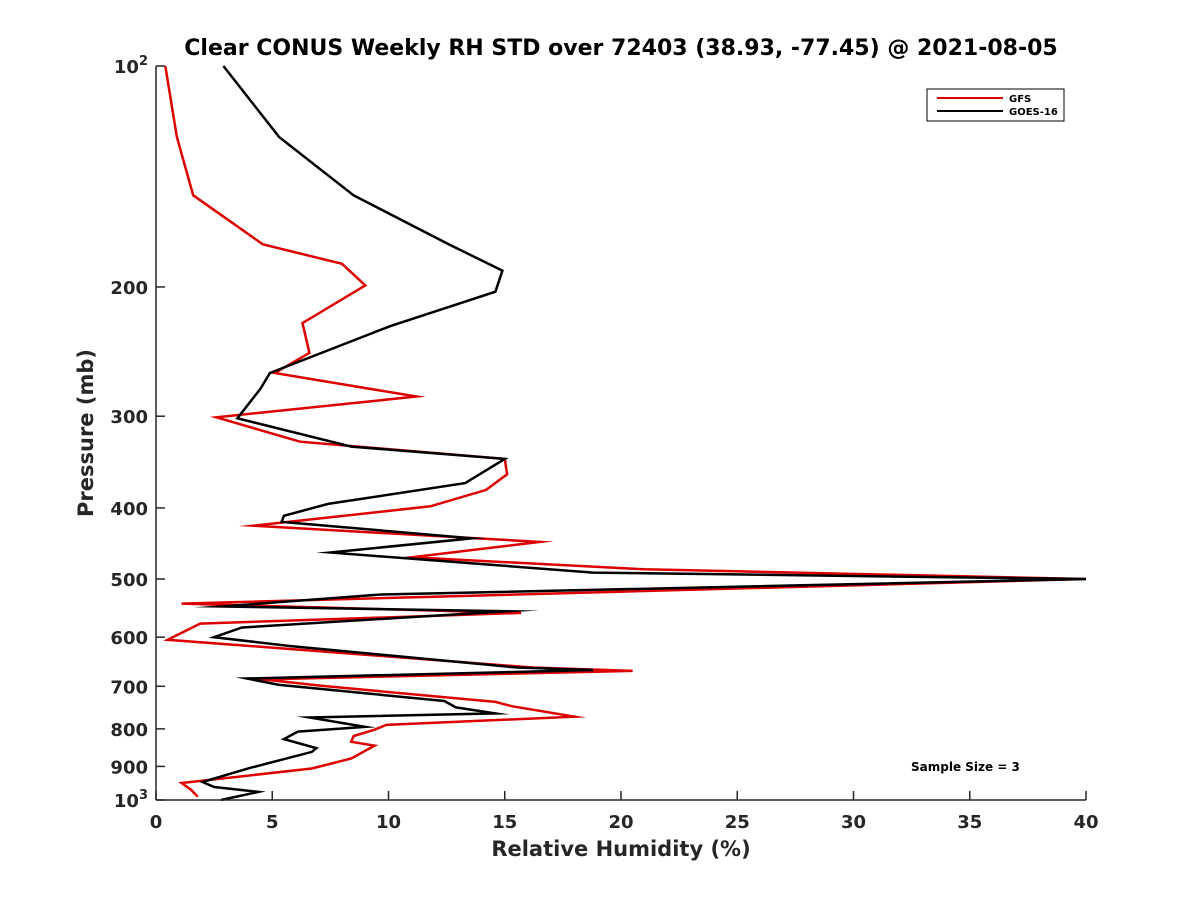  Describe the element at coordinates (129, 580) in the screenshot. I see `y-tick-label: 500` at that location.